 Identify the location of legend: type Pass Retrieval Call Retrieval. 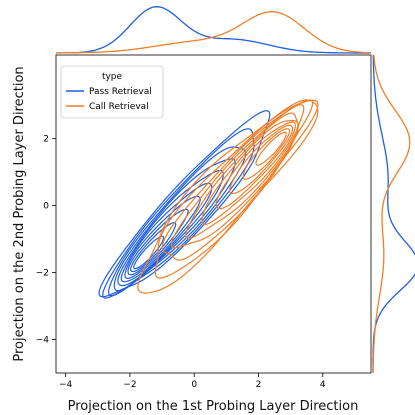
(112, 92).